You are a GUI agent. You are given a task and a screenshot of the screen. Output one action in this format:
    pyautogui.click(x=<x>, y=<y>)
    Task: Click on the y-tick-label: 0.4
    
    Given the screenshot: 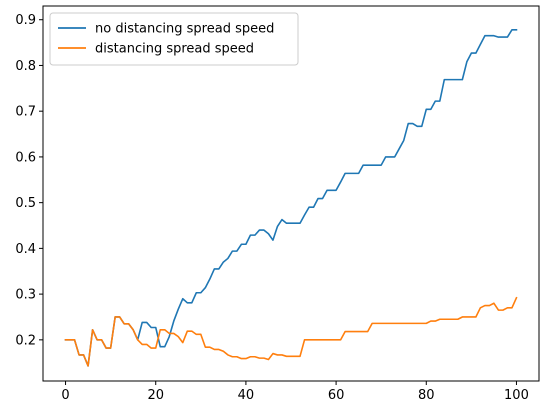 What is the action you would take?
    pyautogui.click(x=25, y=249)
    